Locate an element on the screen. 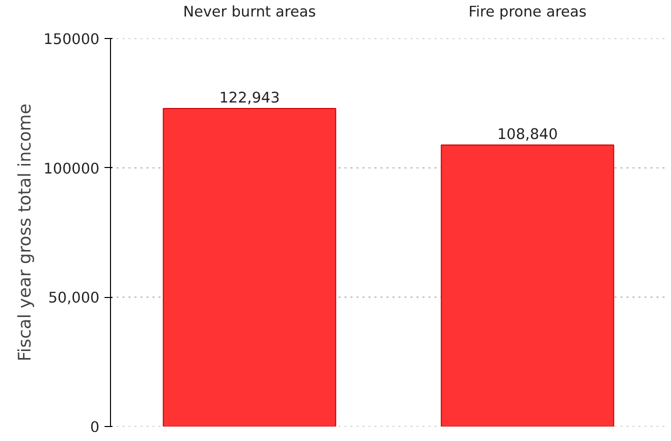  data-label: 108,840 is located at coordinates (527, 134).